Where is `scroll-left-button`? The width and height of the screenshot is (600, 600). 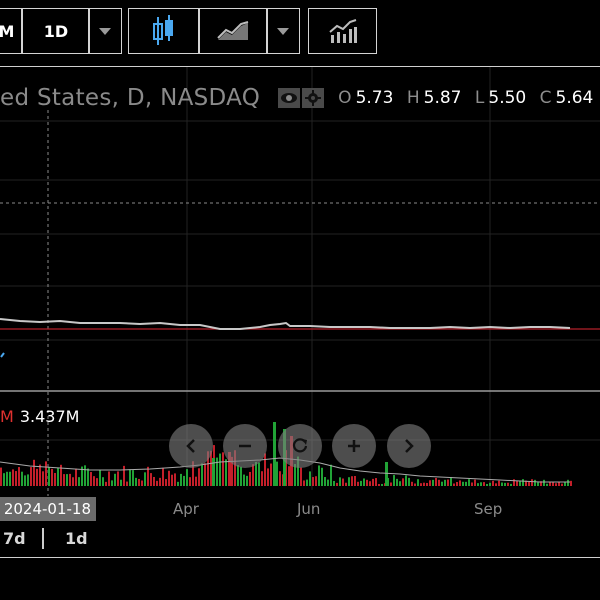 scroll-left-button is located at coordinates (191, 446).